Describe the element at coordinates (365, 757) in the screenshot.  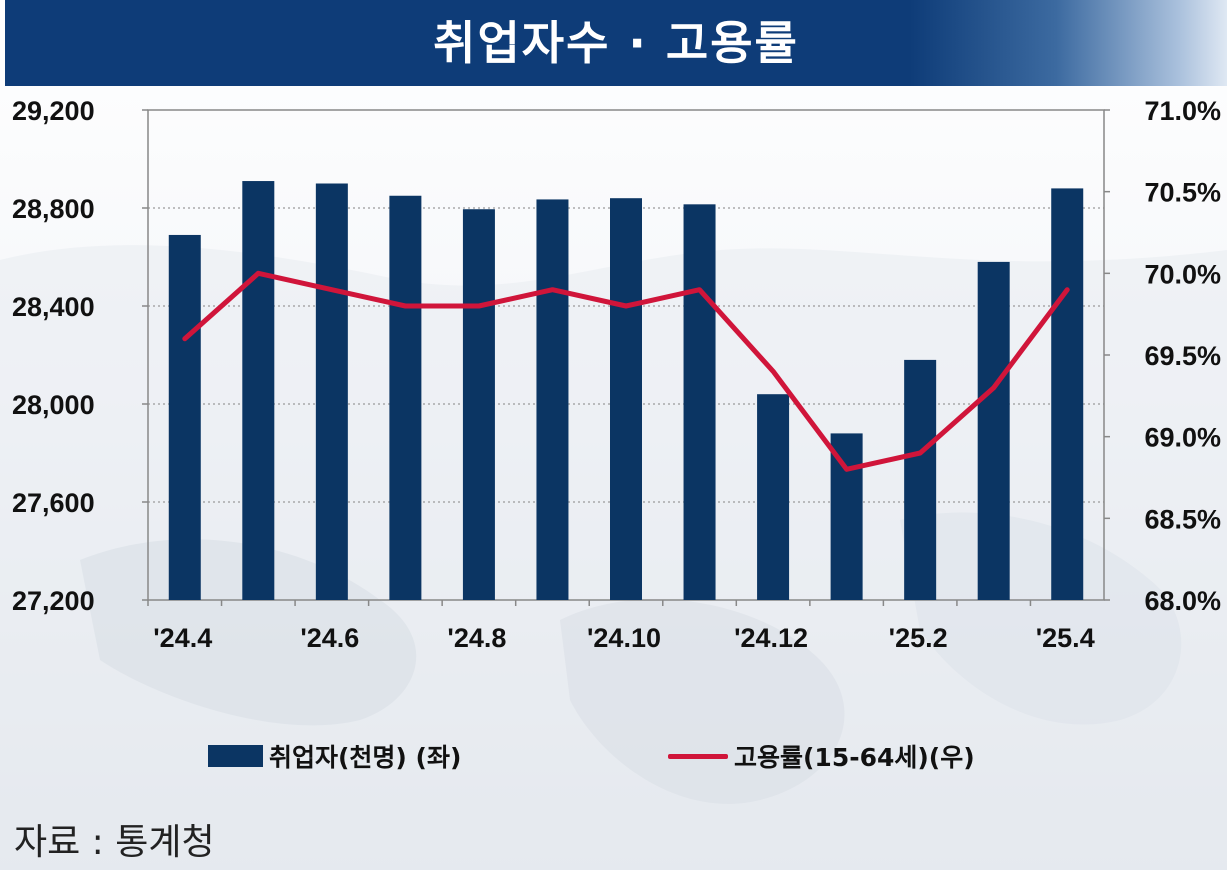
I see `legend-bar-label: 취업자(천명) (좌)` at that location.